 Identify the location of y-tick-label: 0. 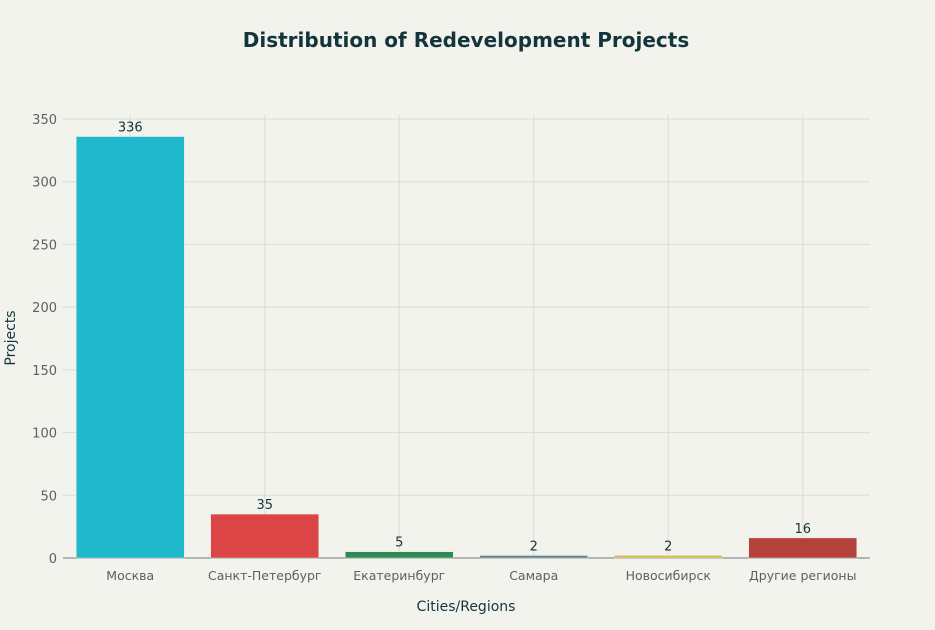
(53, 559).